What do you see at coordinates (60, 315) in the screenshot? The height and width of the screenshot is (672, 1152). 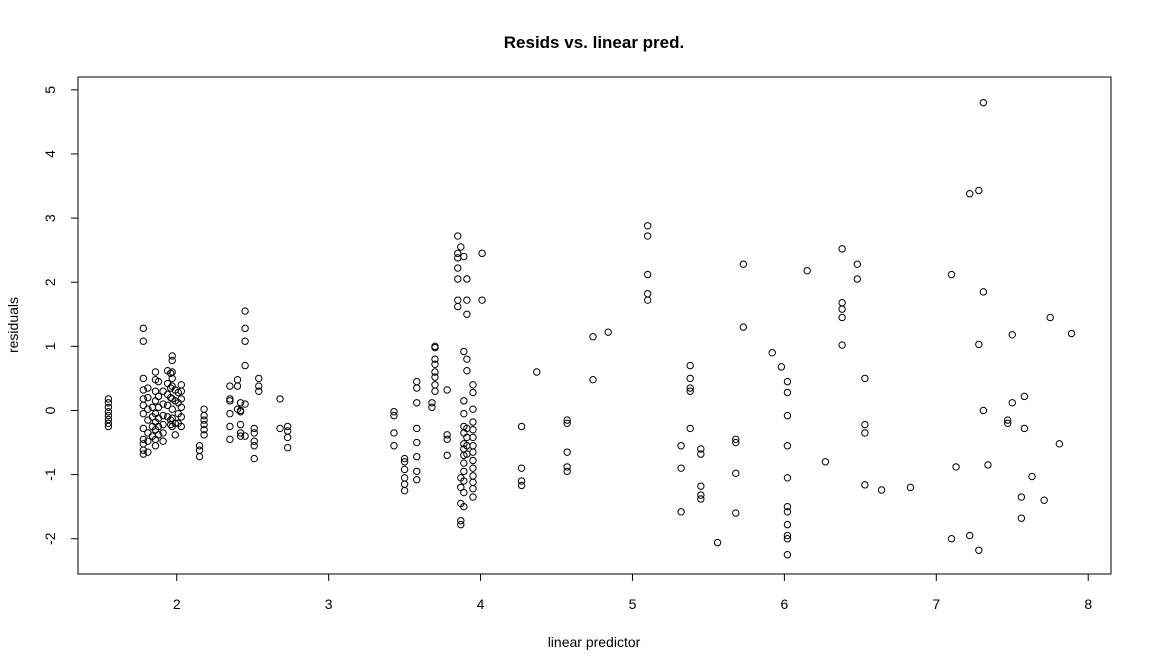 I see `y-axis: -2 -1 0 1 2 3 4 5` at bounding box center [60, 315].